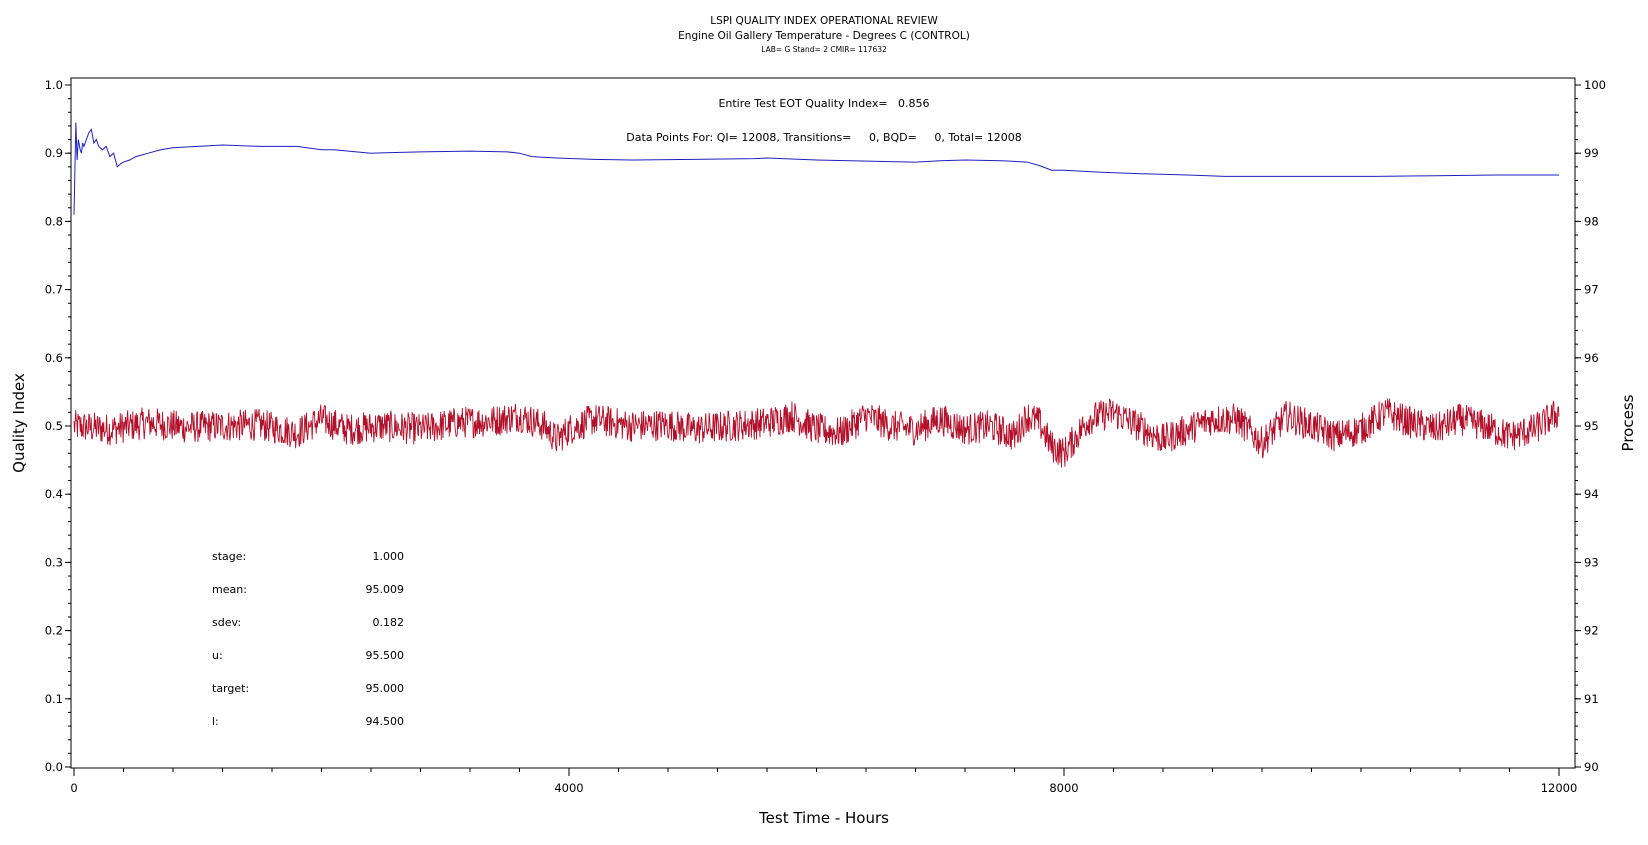 Image resolution: width=1648 pixels, height=845 pixels. I want to click on y-right-tick-label: 92, so click(1591, 631).